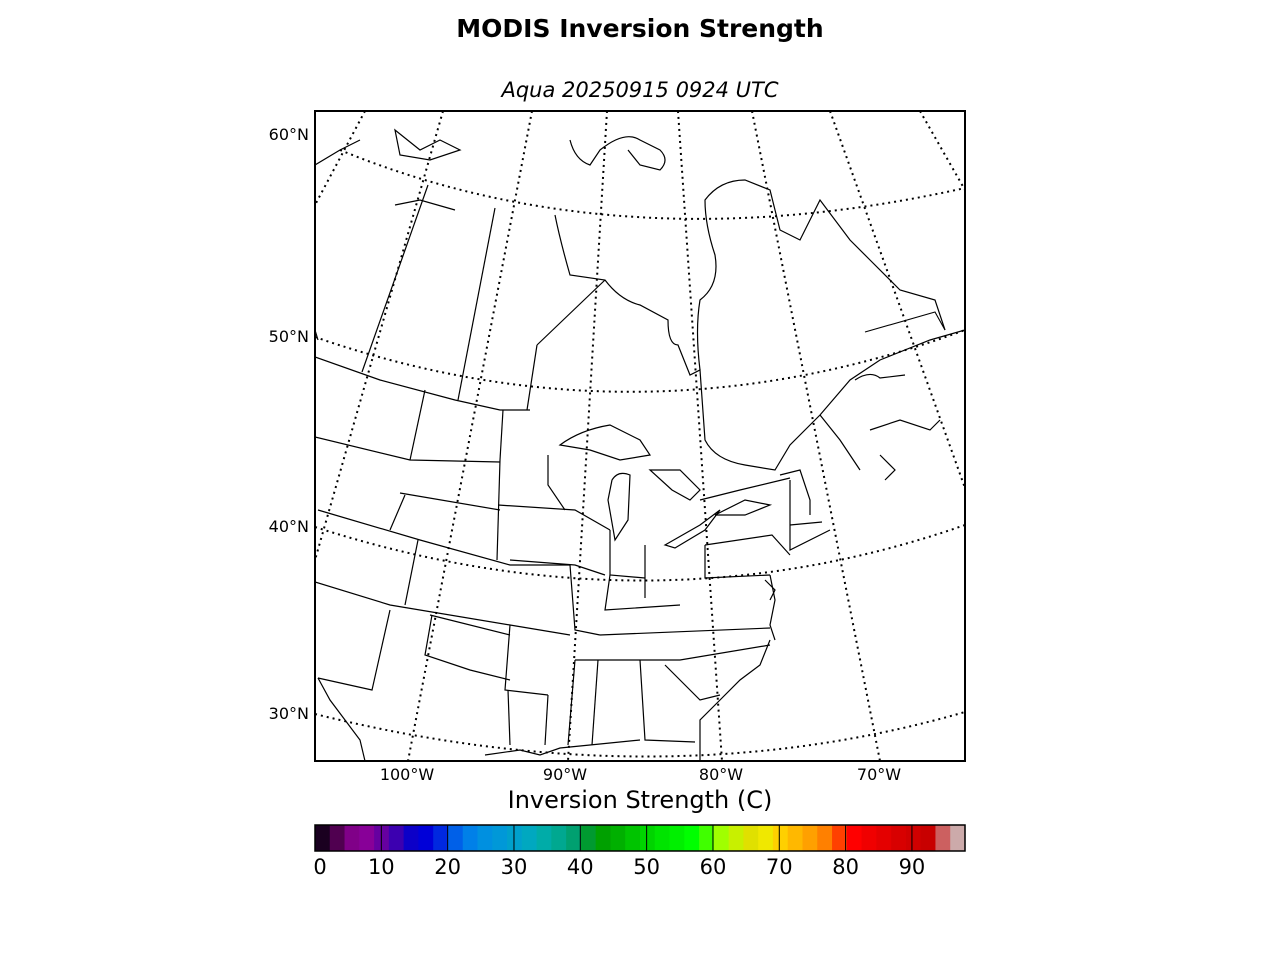 This screenshot has width=1280, height=960. I want to click on longitude-label-90w: 90°W, so click(565, 774).